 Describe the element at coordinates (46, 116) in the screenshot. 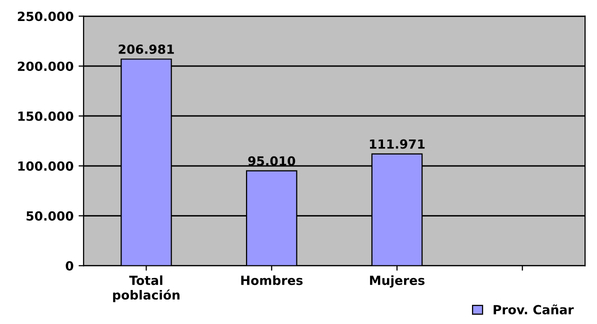

I see `y-tick-label: 150.000` at that location.